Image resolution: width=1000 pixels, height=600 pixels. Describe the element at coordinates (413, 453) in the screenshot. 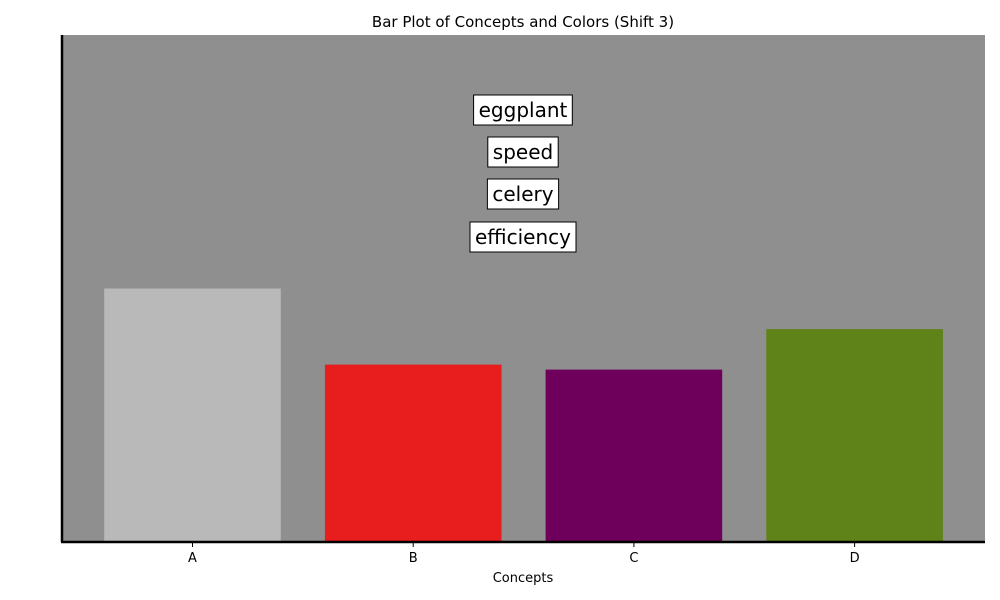

I see `bar-b` at that location.